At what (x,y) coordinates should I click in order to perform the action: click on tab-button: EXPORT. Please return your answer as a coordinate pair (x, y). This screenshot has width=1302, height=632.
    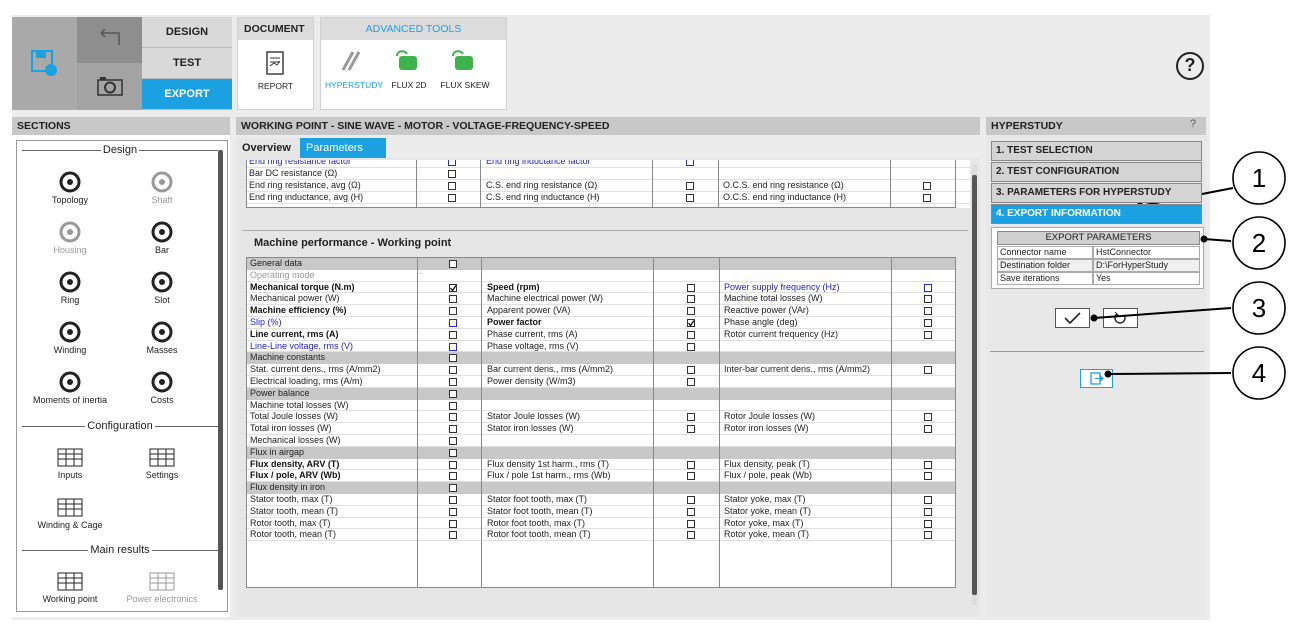
    Looking at the image, I should click on (187, 94).